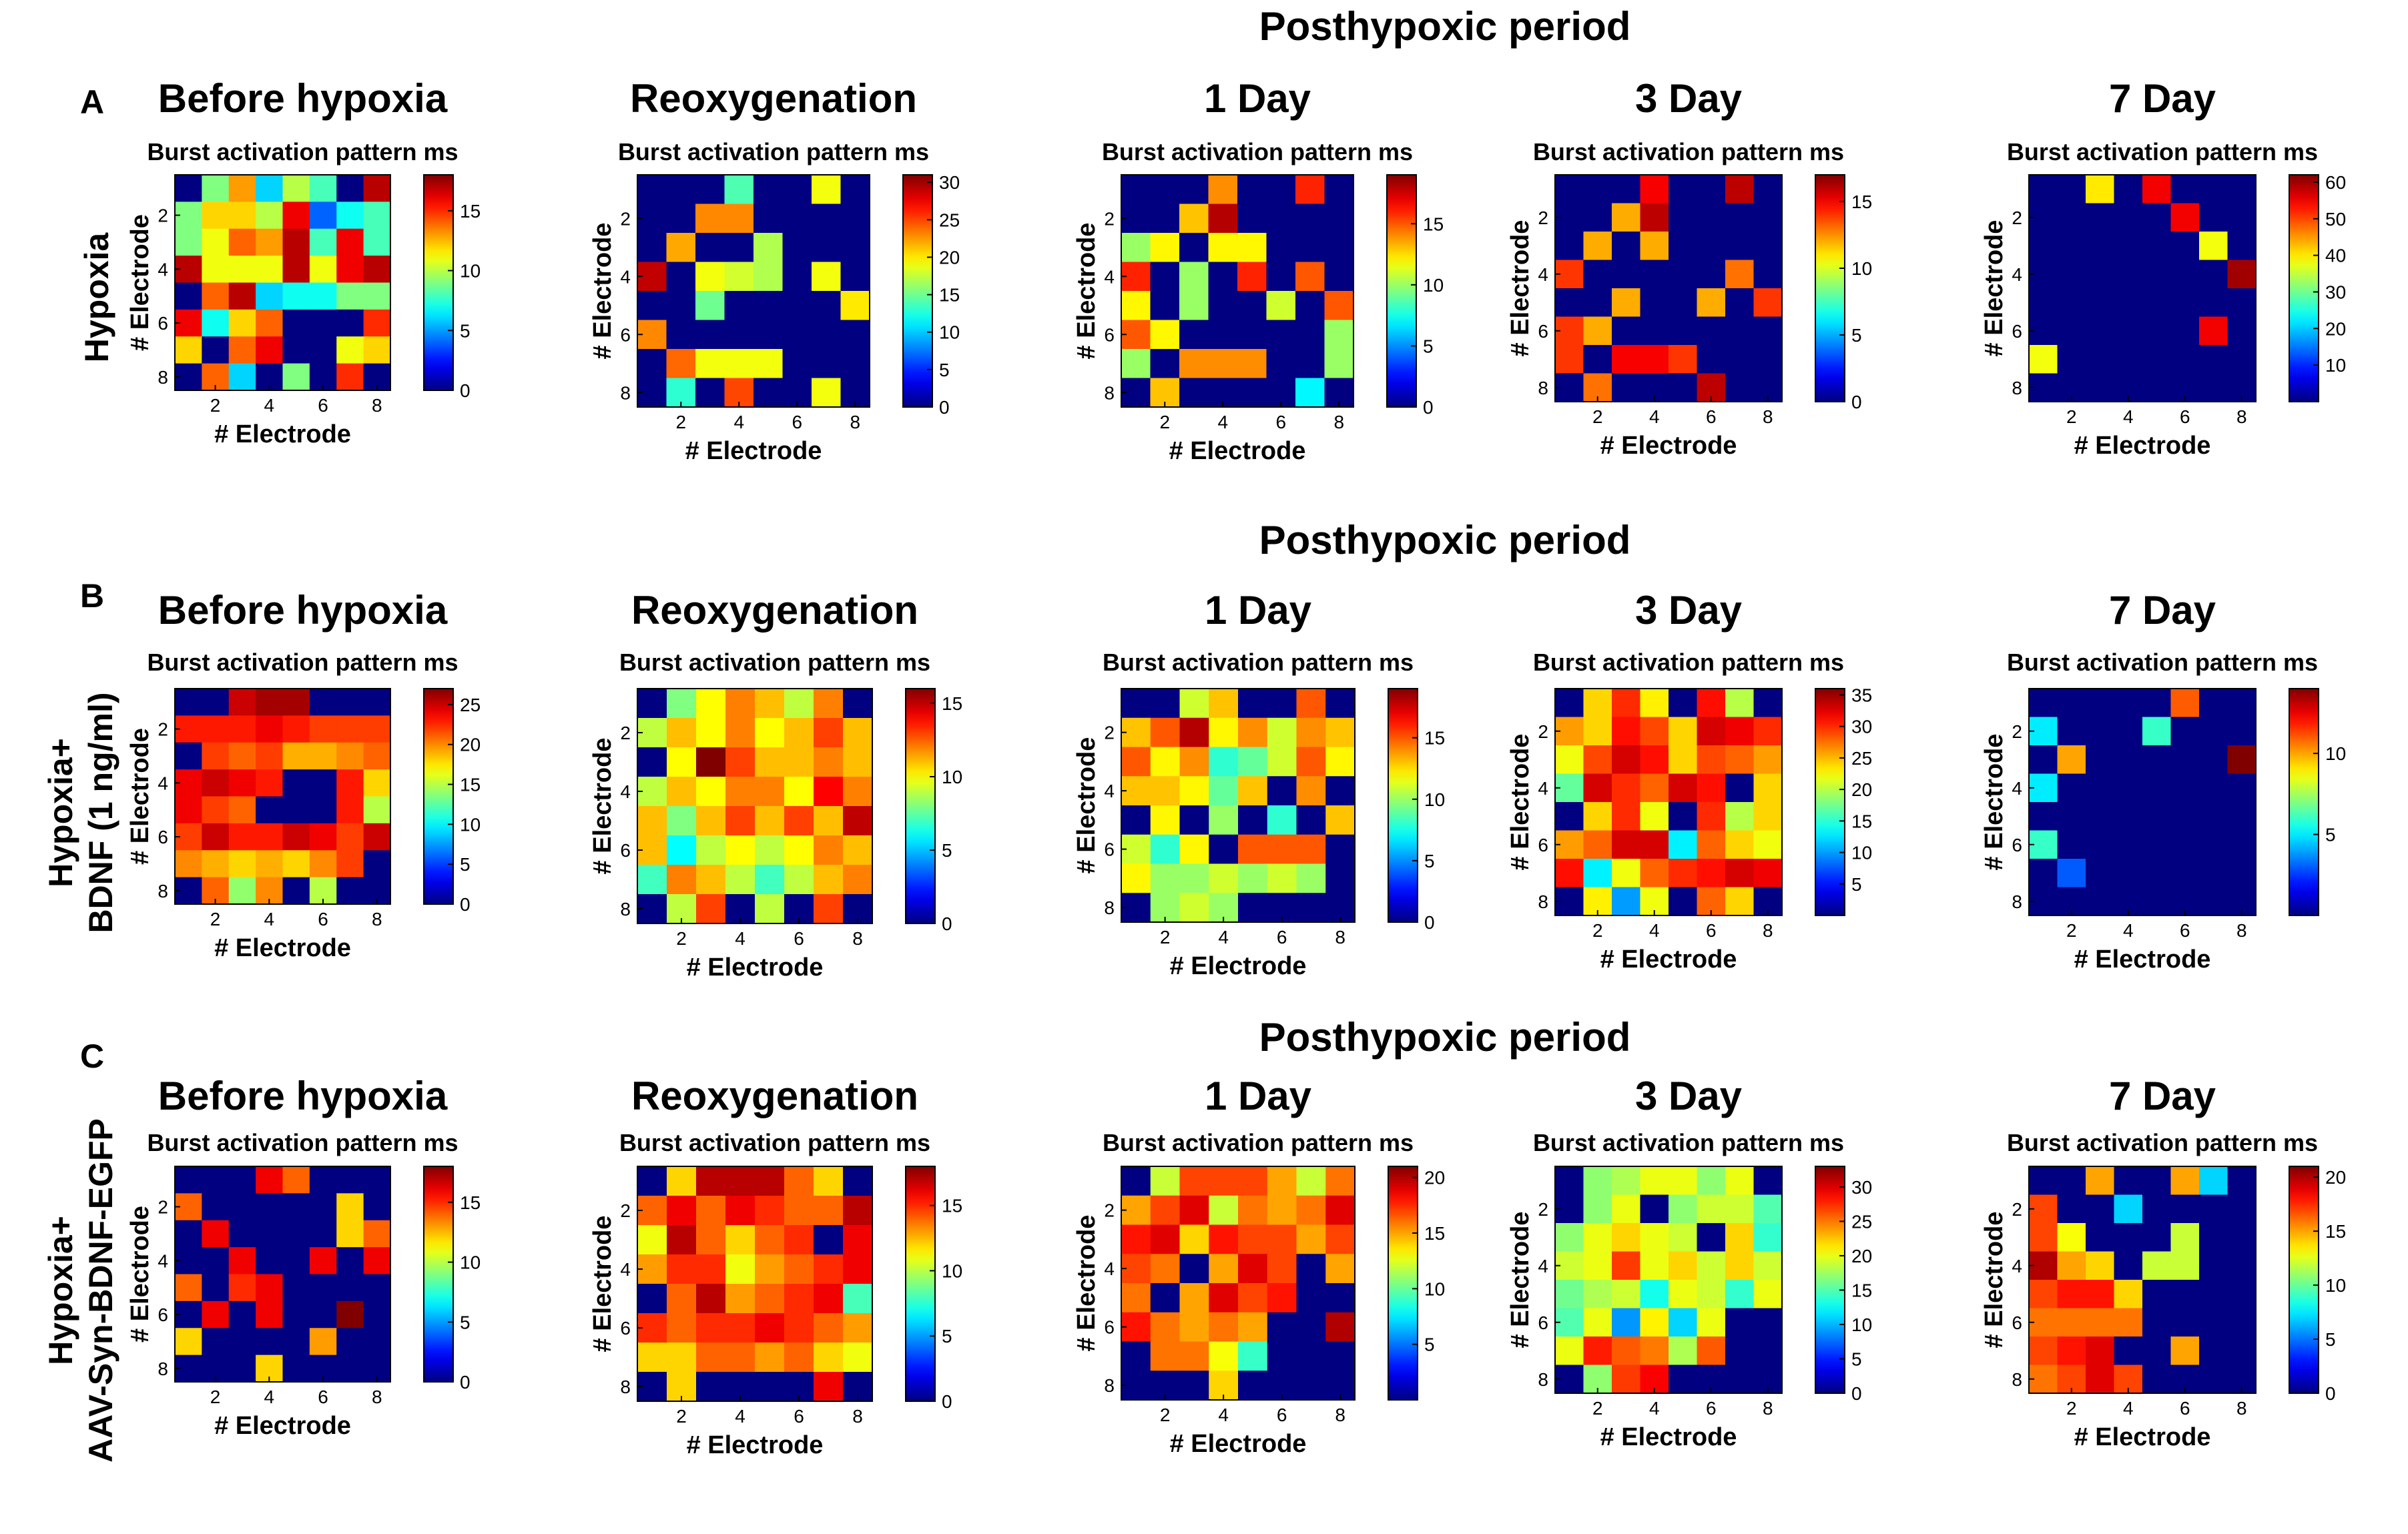 The image size is (2408, 1534). I want to click on x-tick-label: 6, so click(1711, 416).